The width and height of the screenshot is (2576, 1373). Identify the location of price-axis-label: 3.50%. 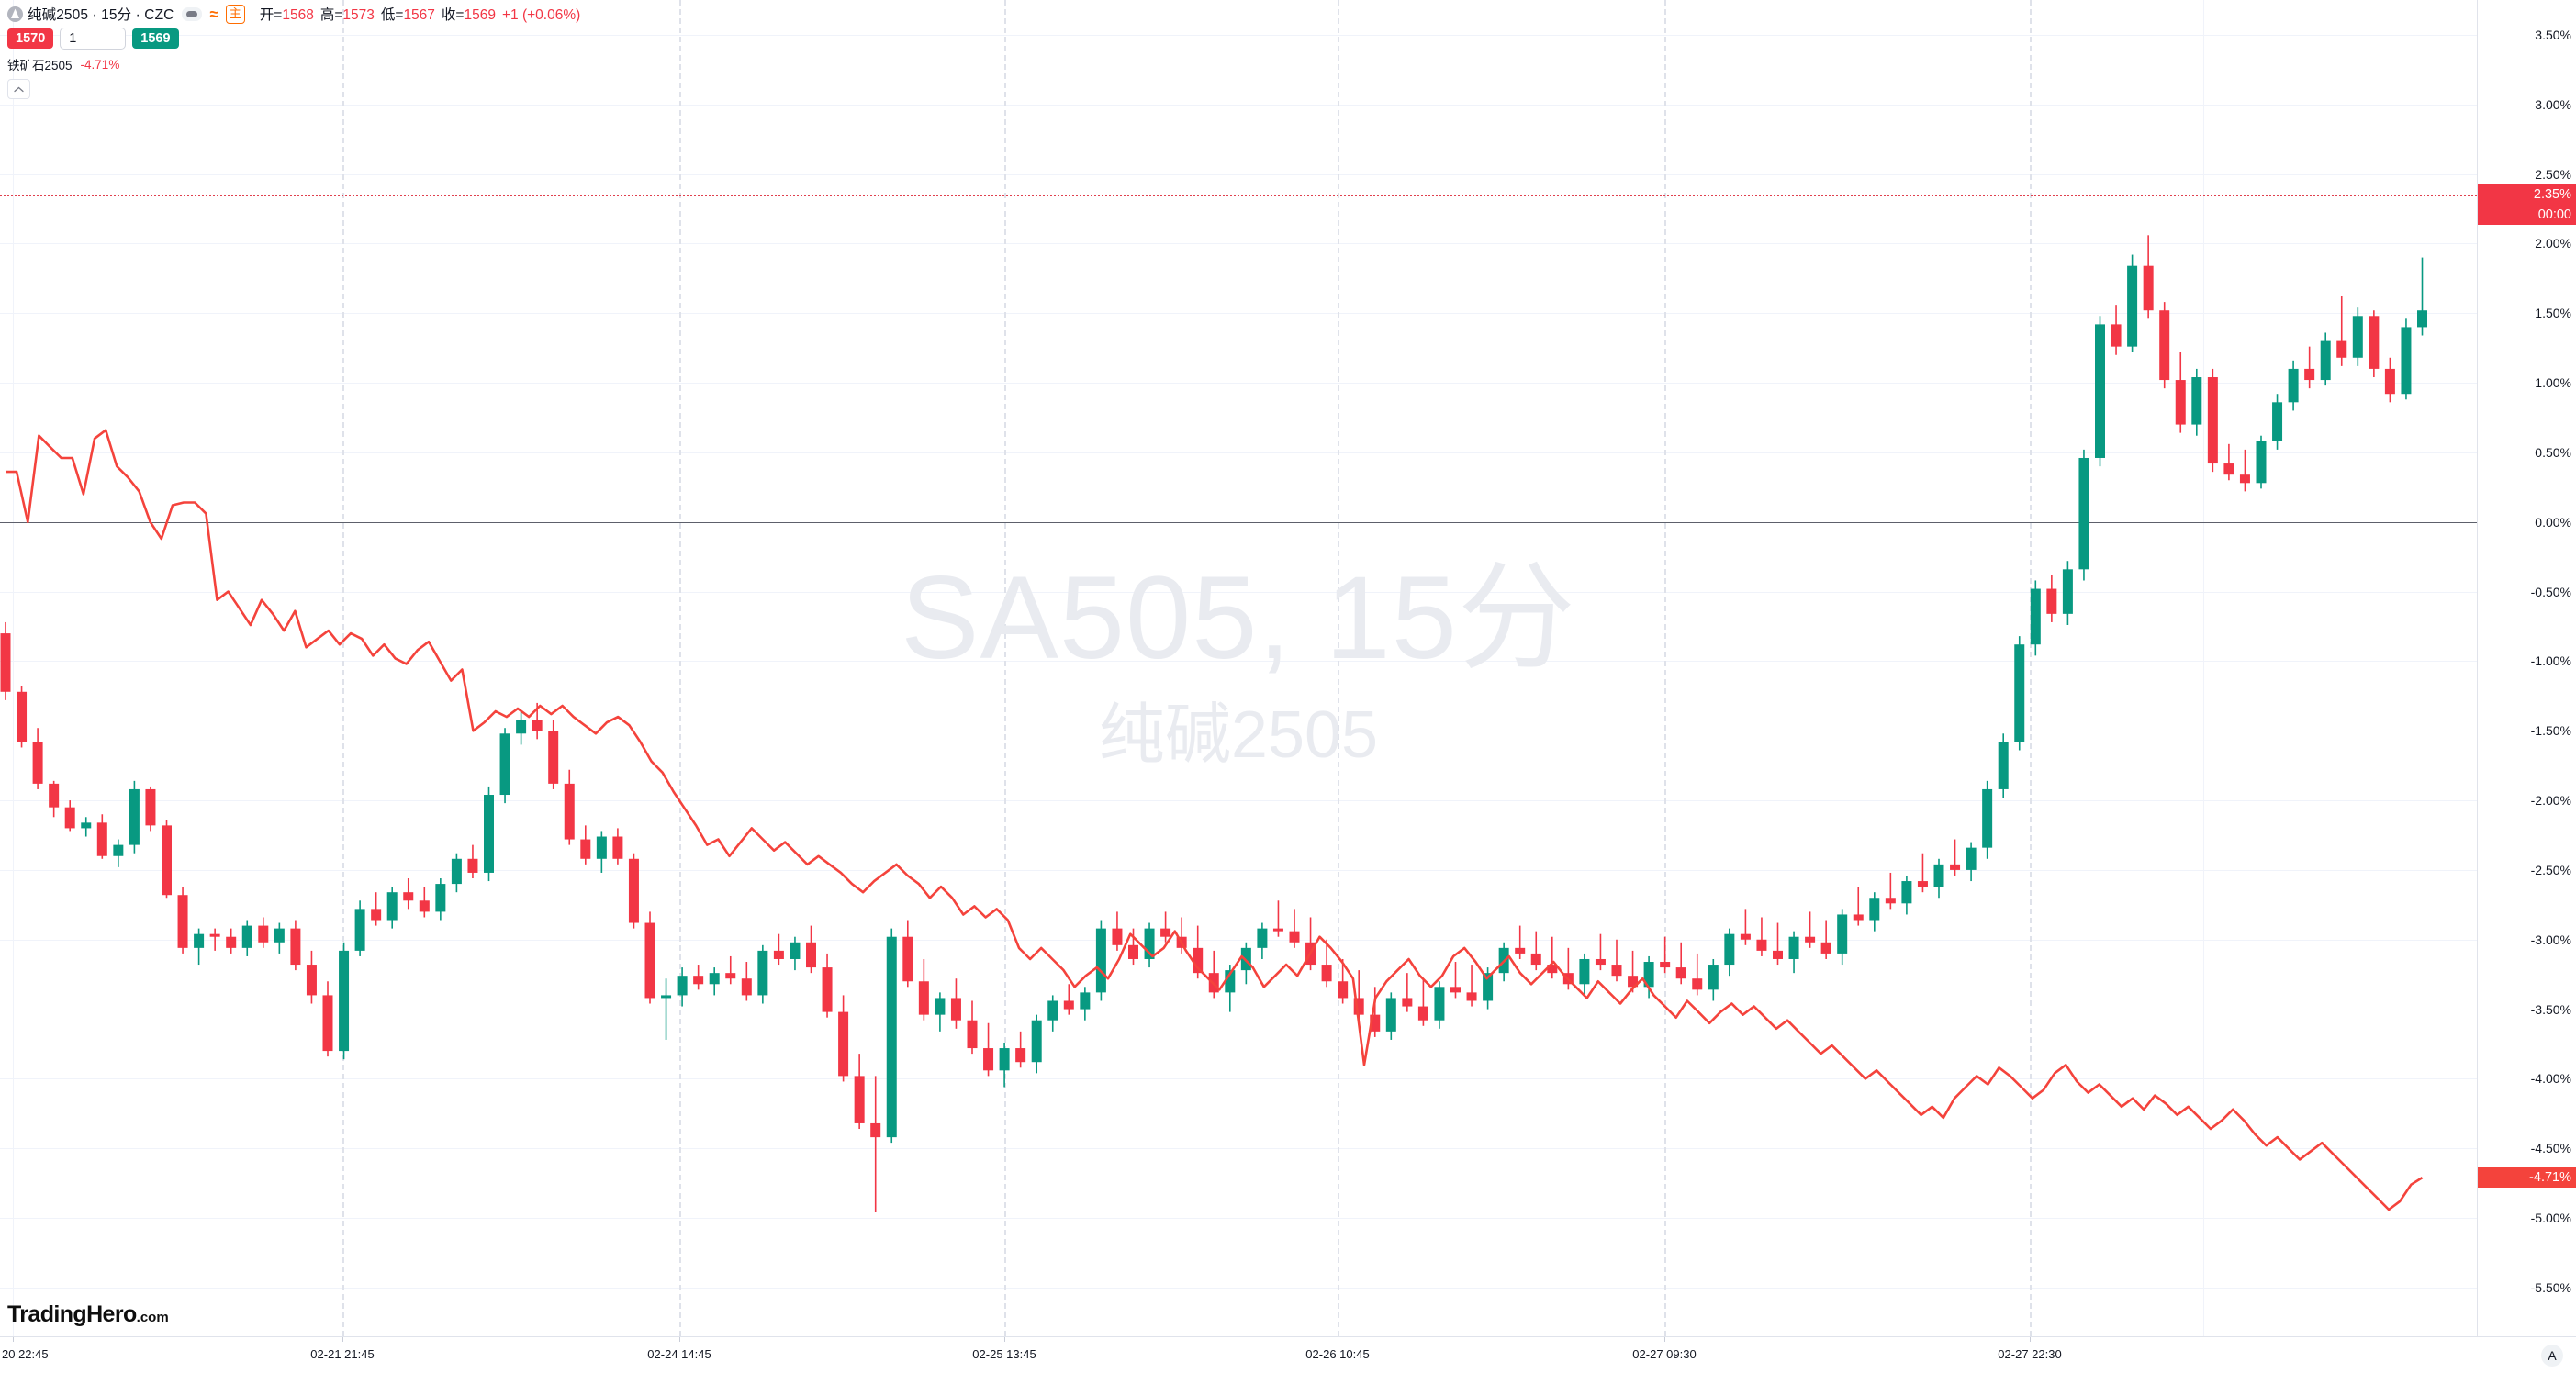
(2553, 34).